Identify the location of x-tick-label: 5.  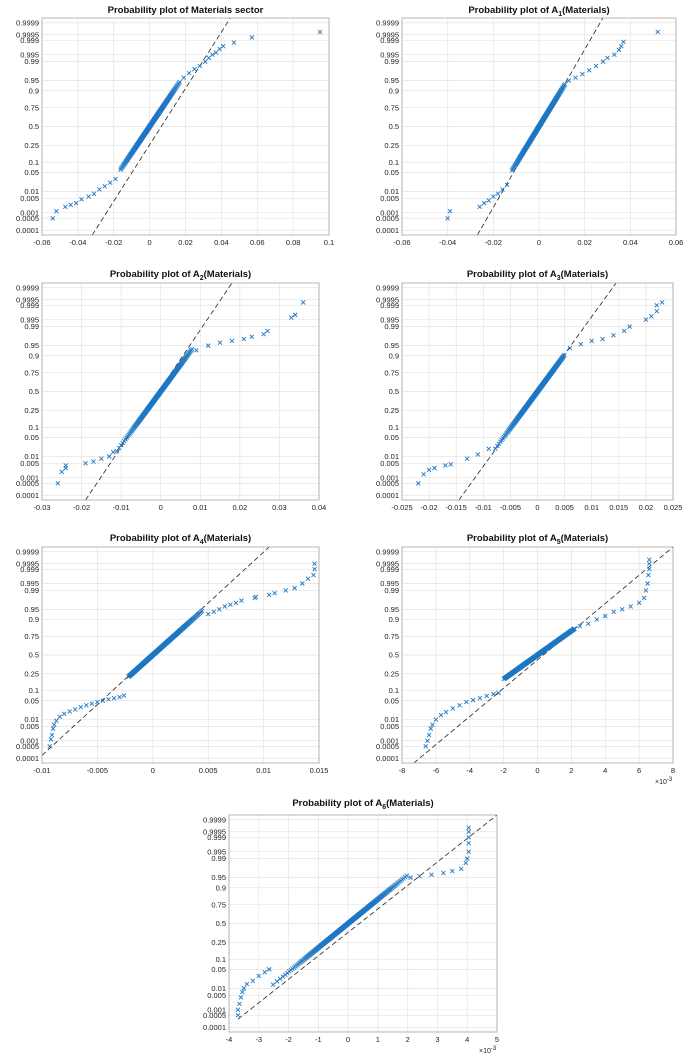
(497, 1039).